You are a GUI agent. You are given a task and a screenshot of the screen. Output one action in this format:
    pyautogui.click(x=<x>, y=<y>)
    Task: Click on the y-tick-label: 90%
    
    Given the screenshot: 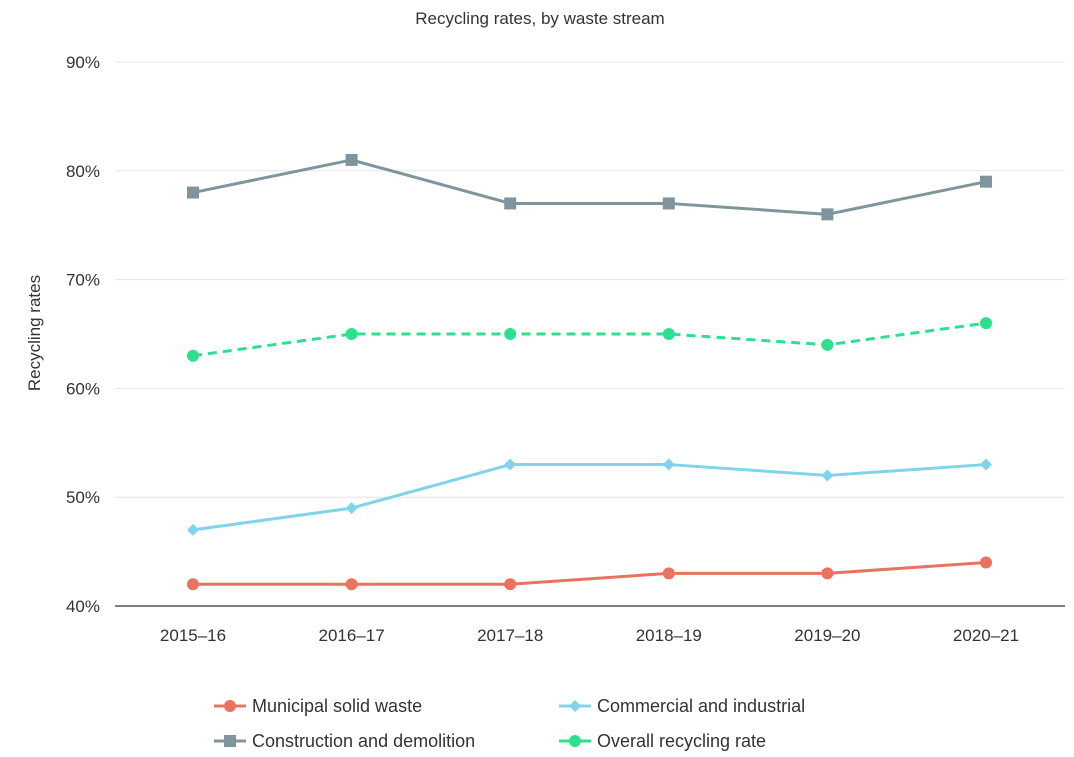 What is the action you would take?
    pyautogui.click(x=83, y=62)
    